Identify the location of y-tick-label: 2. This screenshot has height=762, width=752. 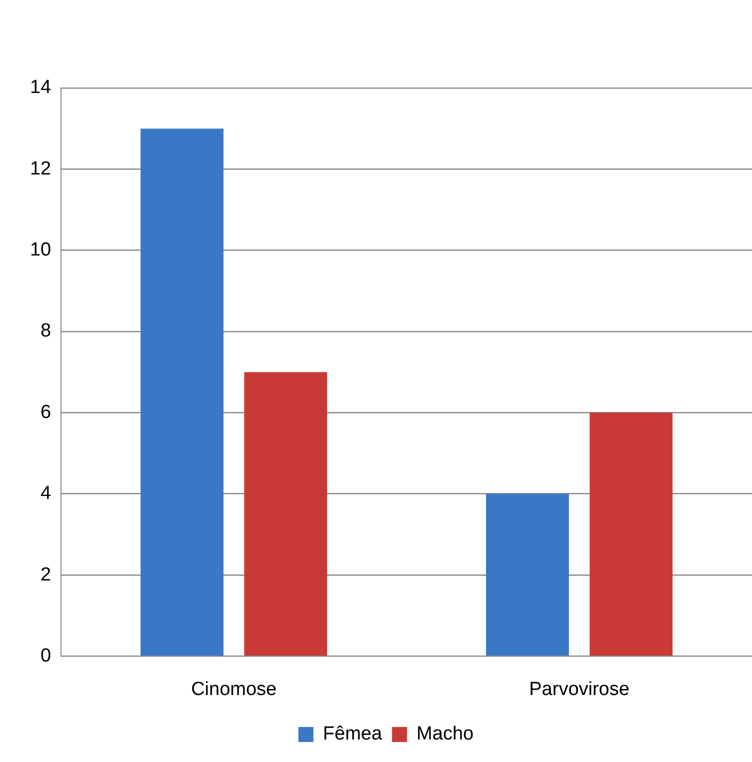
(46, 575).